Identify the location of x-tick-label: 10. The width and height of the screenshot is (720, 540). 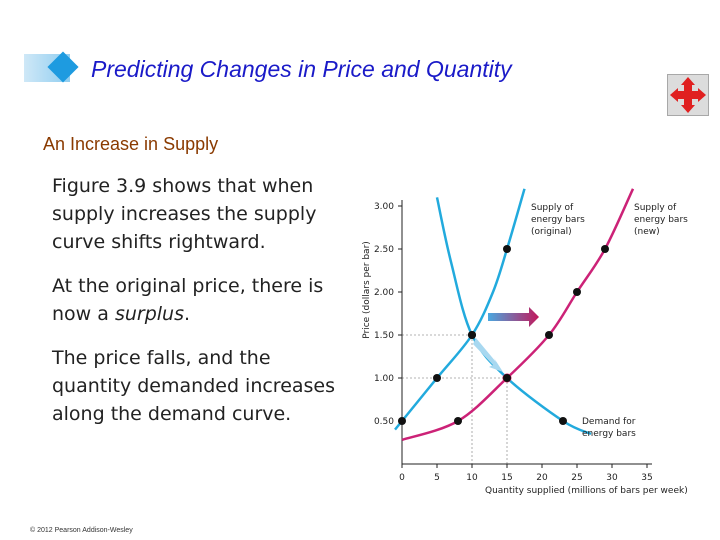
(472, 478).